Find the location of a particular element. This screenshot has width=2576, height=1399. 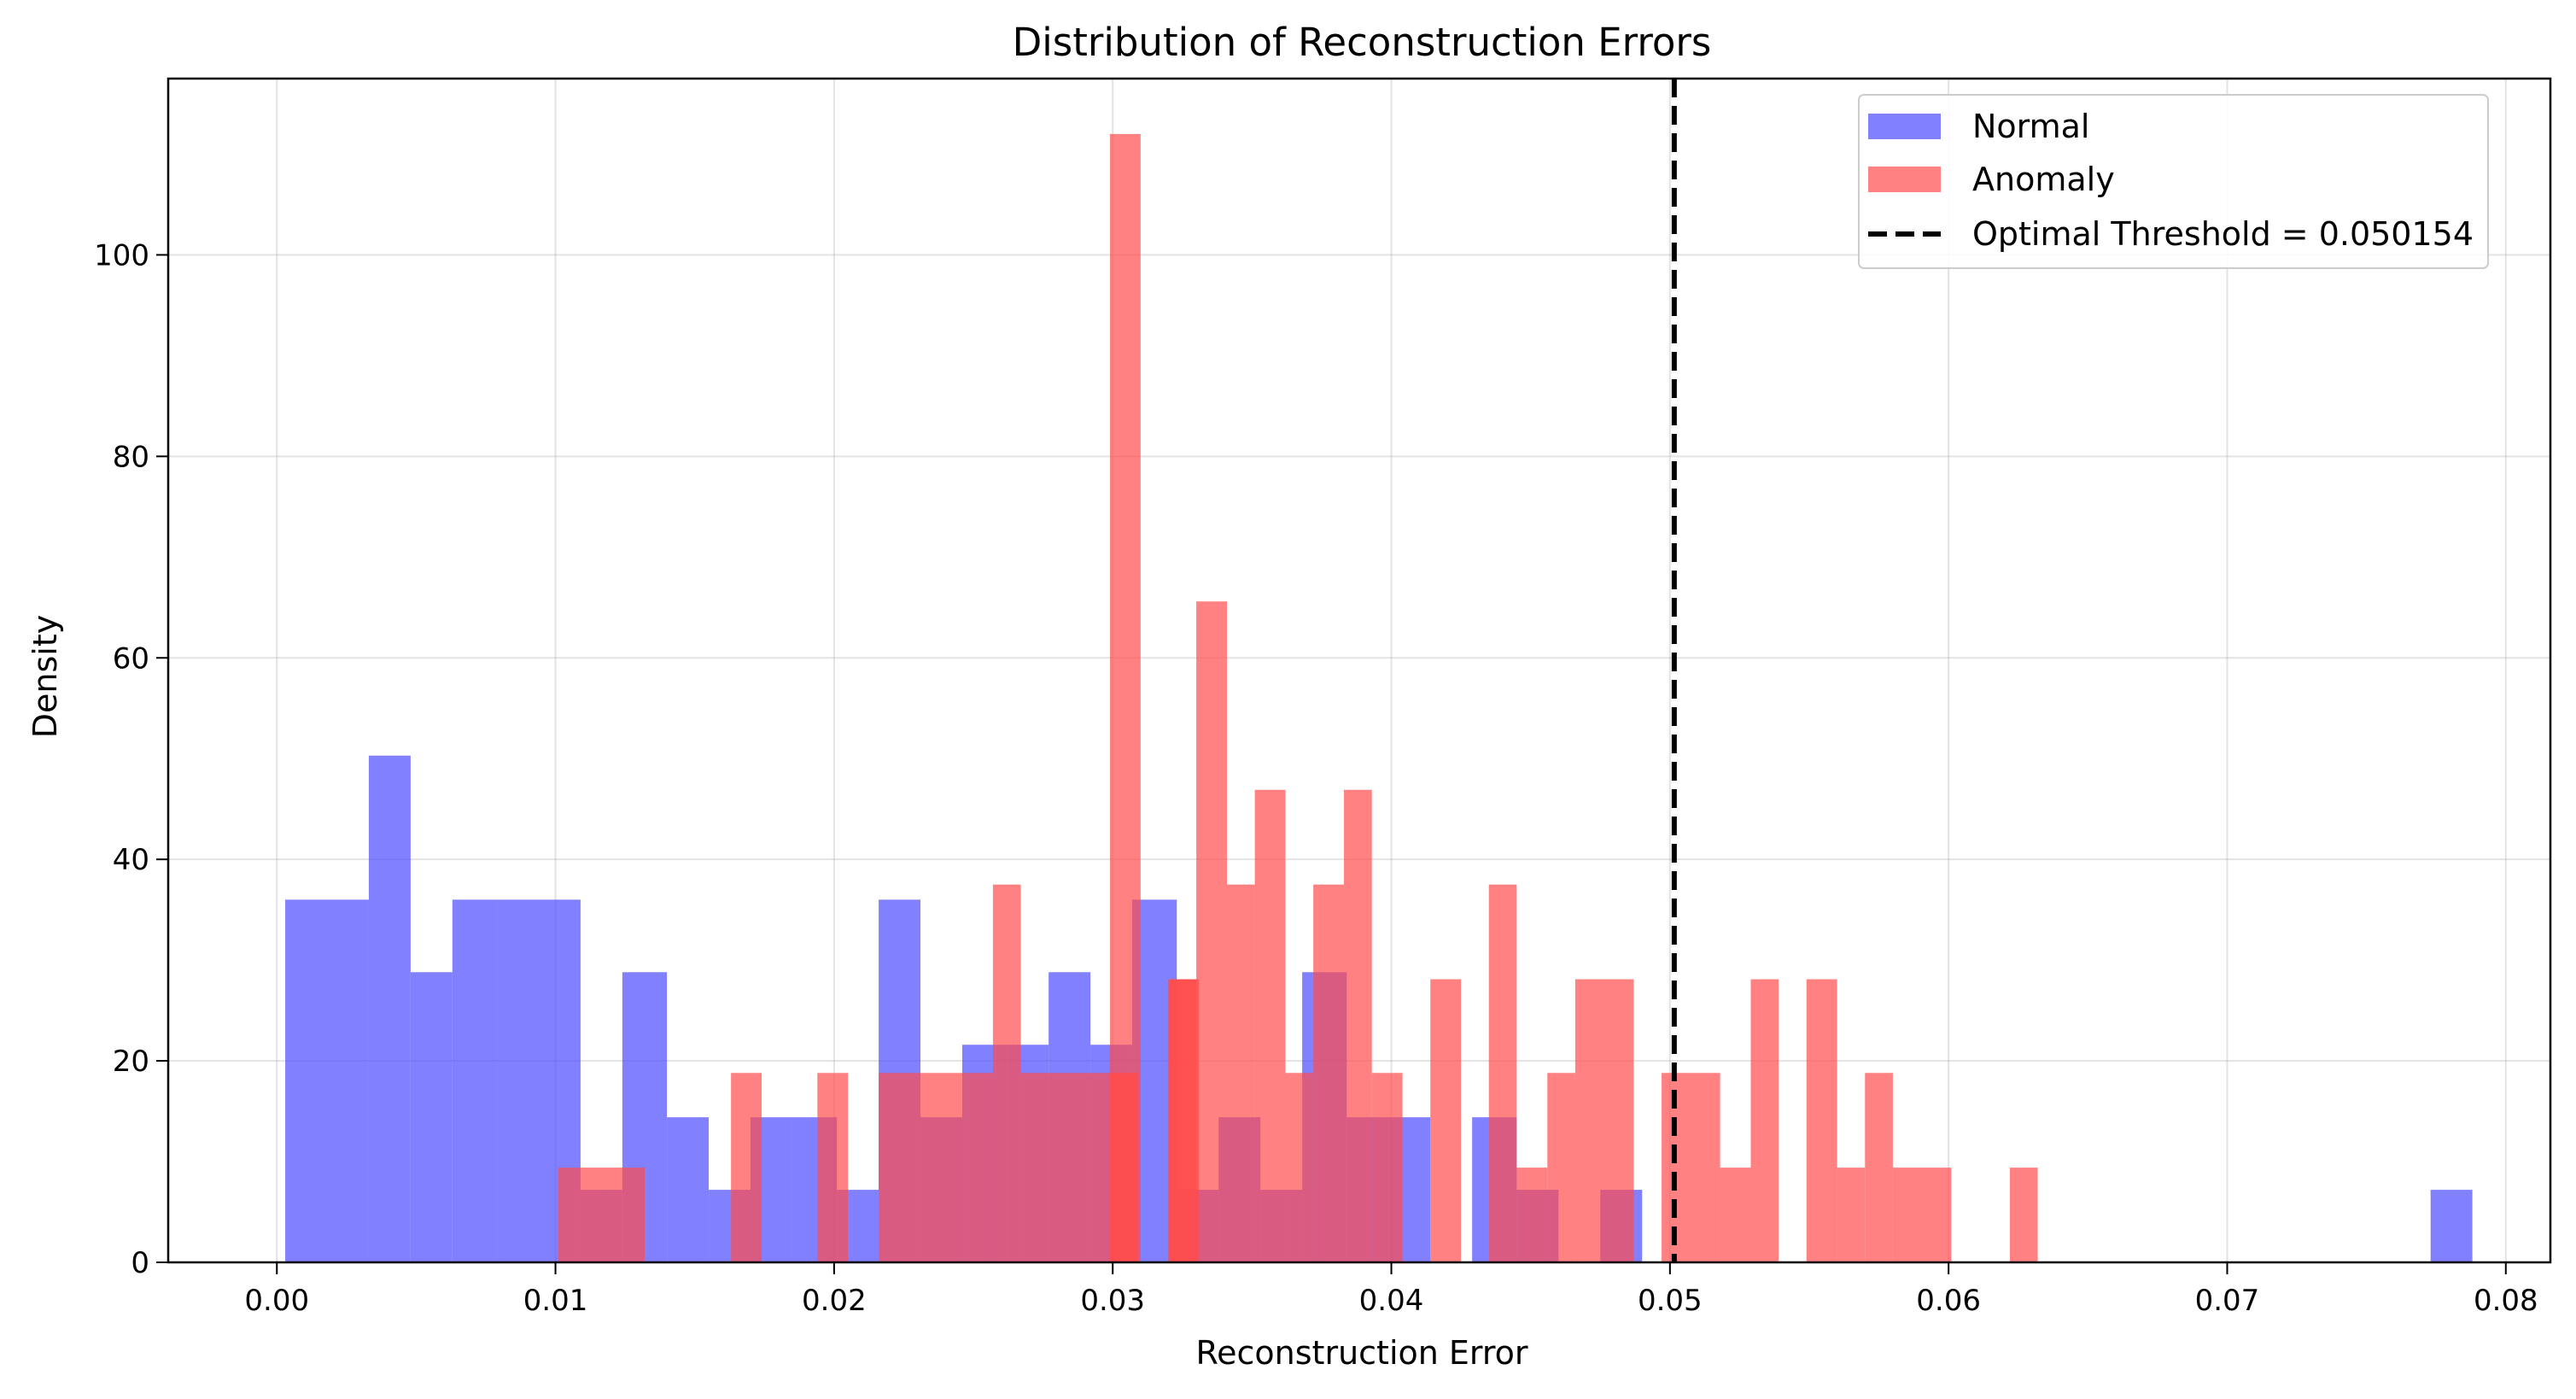

y-tick-label: 40 is located at coordinates (131, 860).